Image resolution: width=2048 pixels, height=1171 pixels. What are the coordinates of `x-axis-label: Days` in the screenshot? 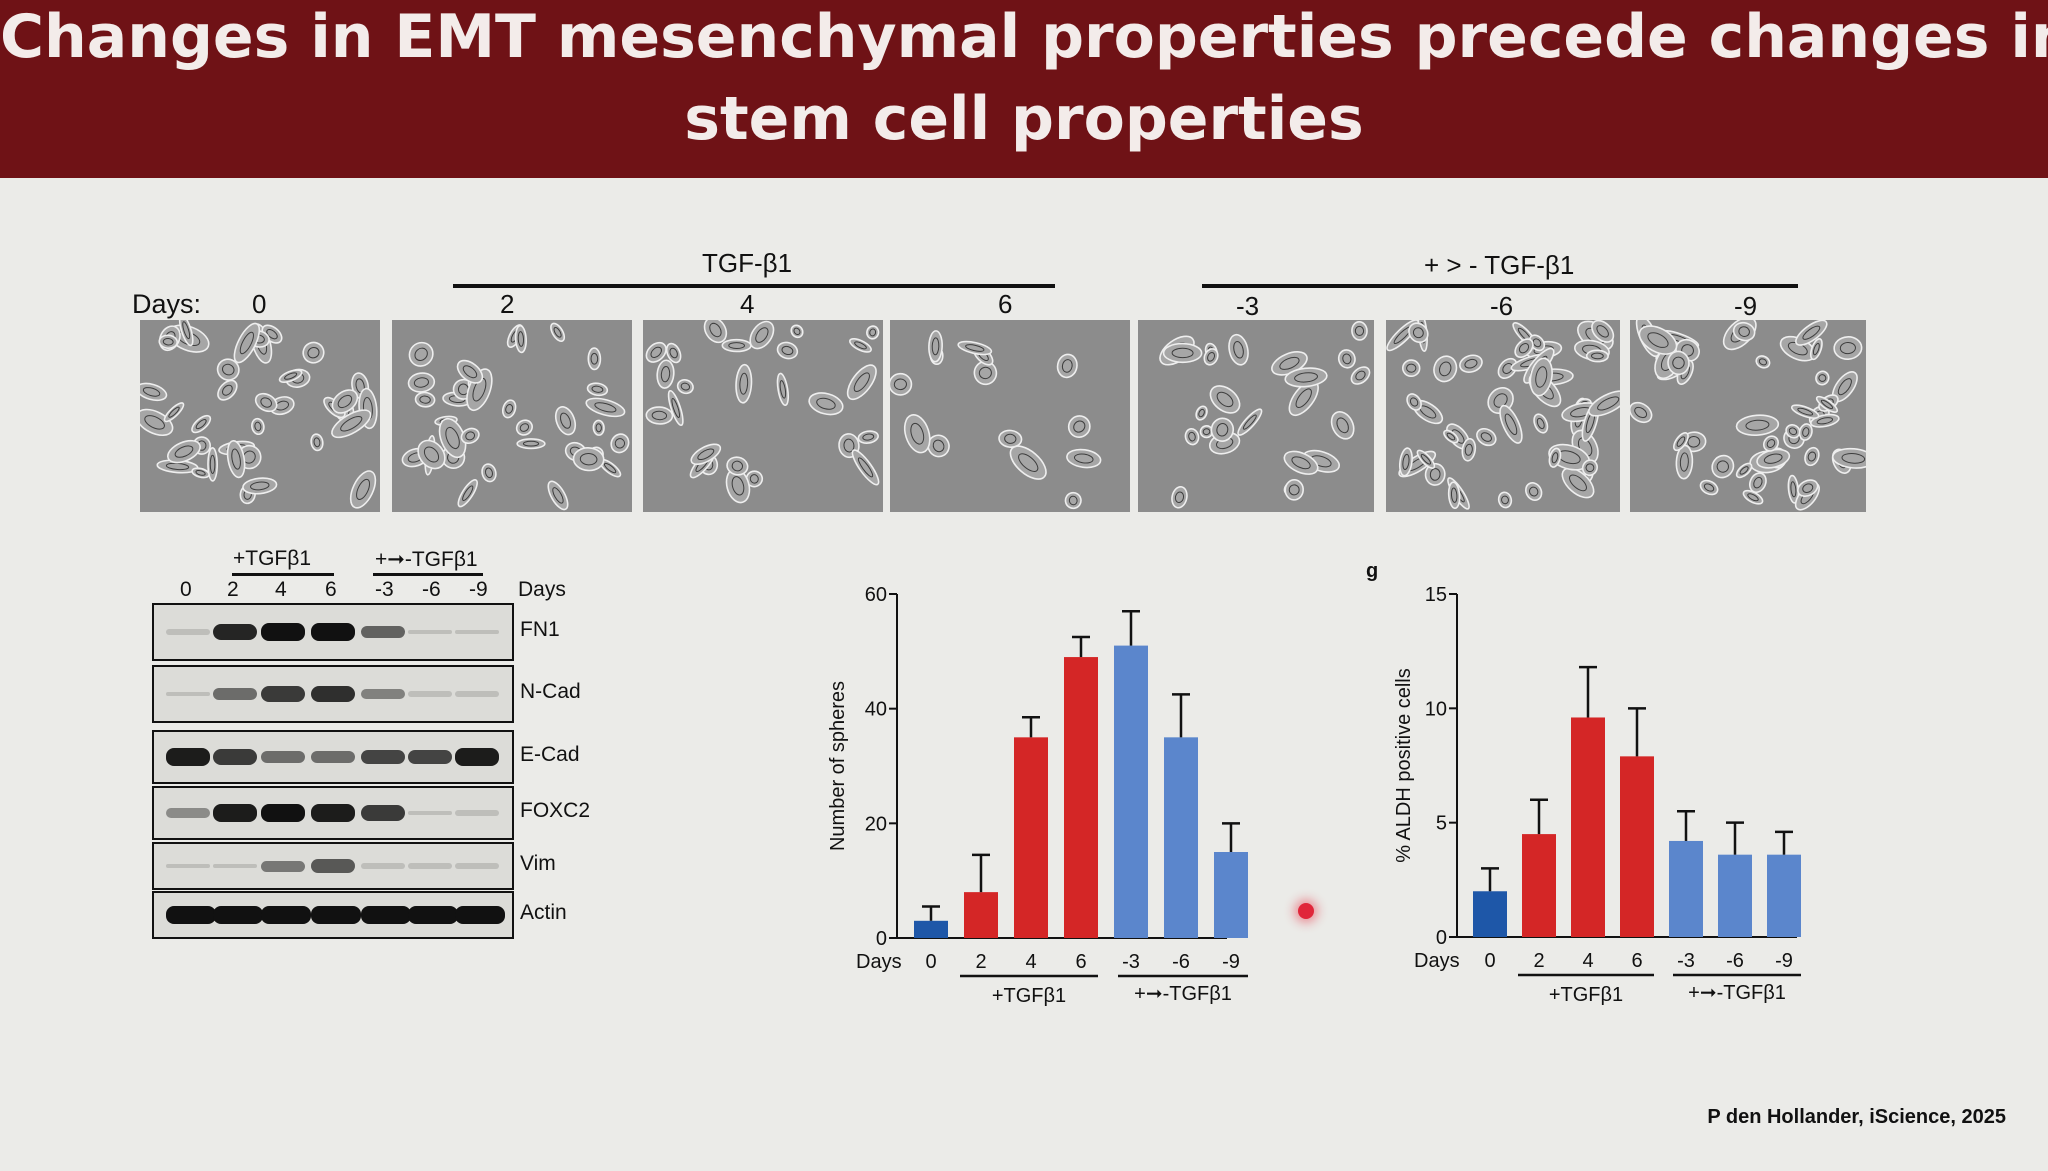 It's located at (879, 962).